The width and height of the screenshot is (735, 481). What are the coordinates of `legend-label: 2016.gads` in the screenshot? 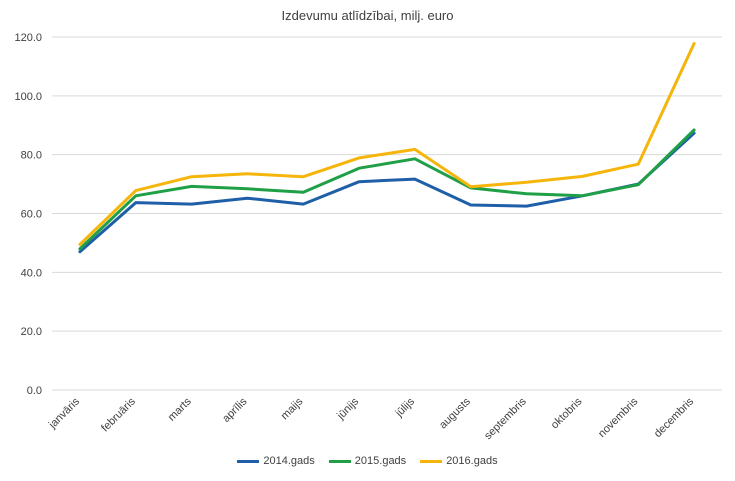 It's located at (472, 461).